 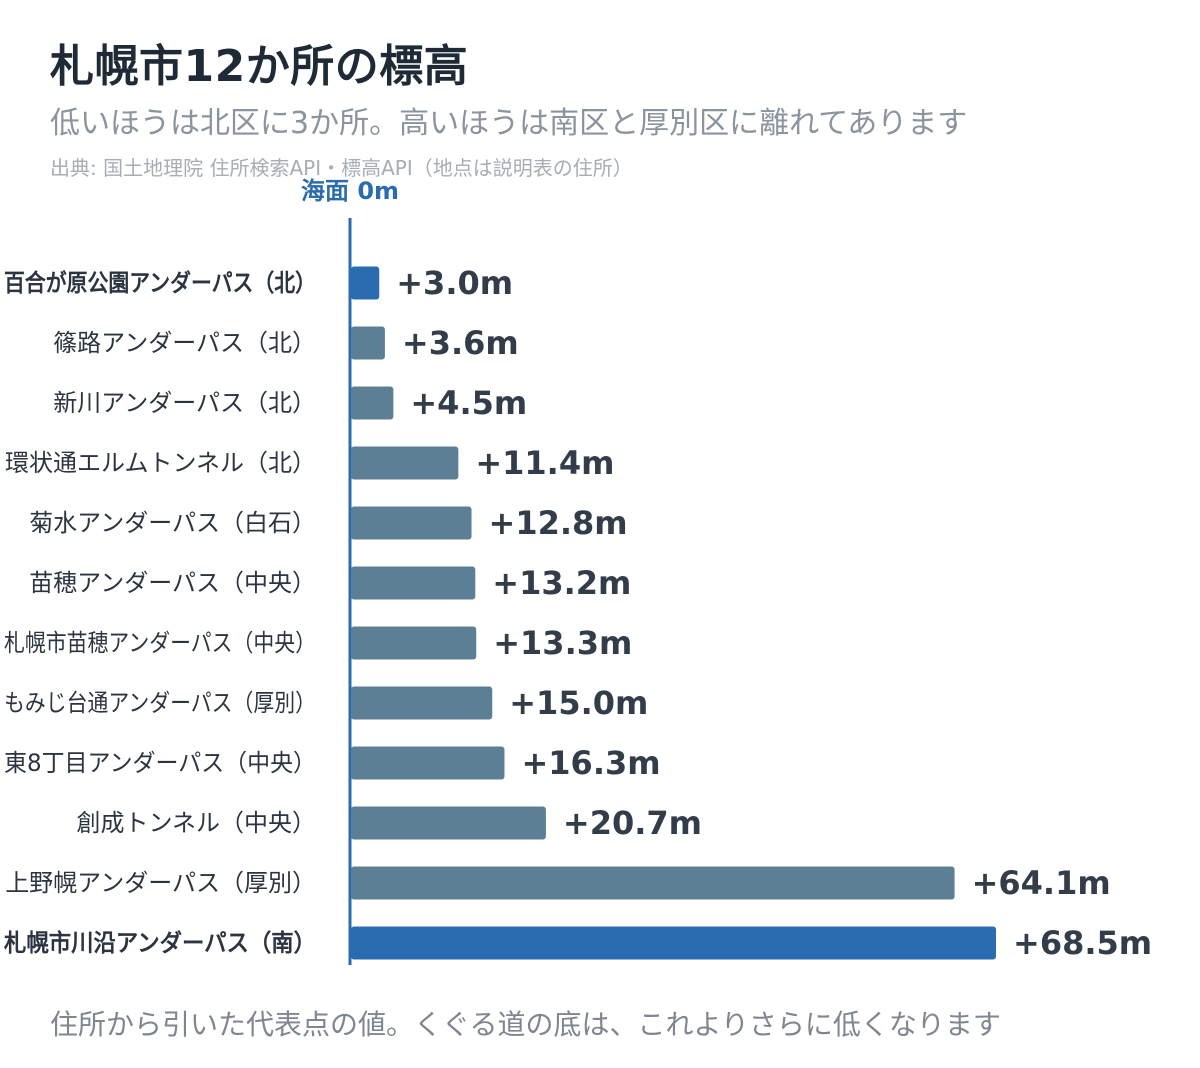 I want to click on category-label: 札幌市苗穂アンダーパス（中央）, so click(x=160, y=643).